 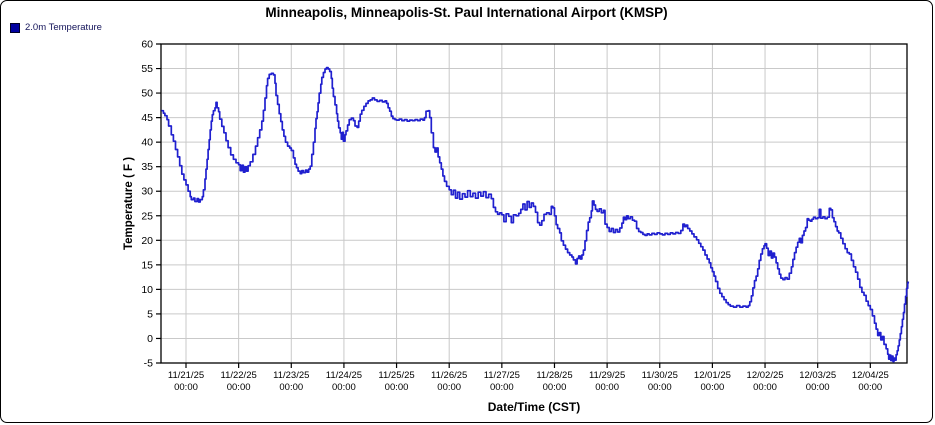 What do you see at coordinates (147, 192) in the screenshot?
I see `y-tick-label: 30` at bounding box center [147, 192].